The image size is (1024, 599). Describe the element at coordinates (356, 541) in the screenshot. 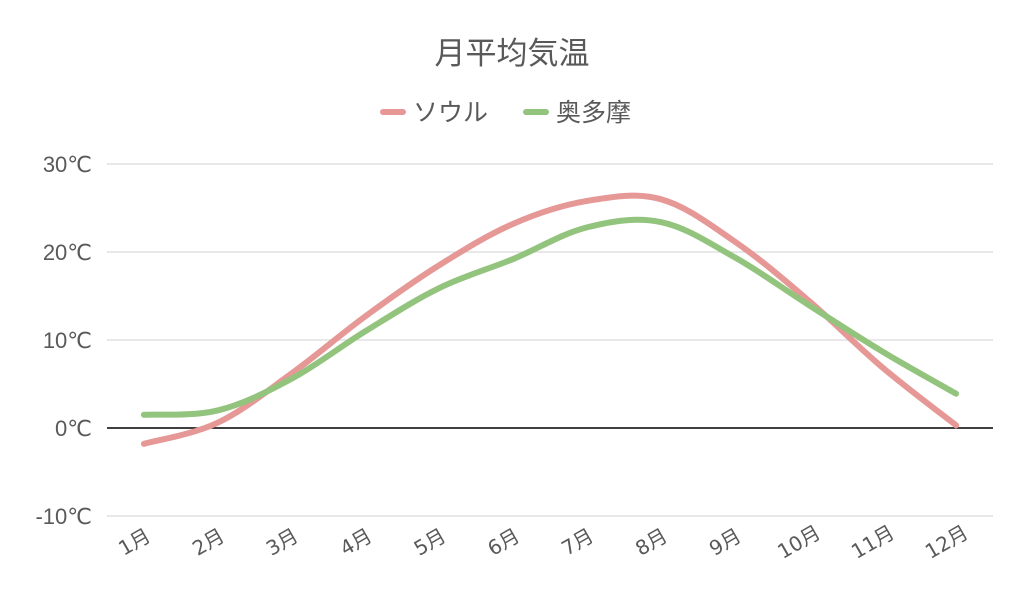

I see `x-tick-label: 4月` at that location.